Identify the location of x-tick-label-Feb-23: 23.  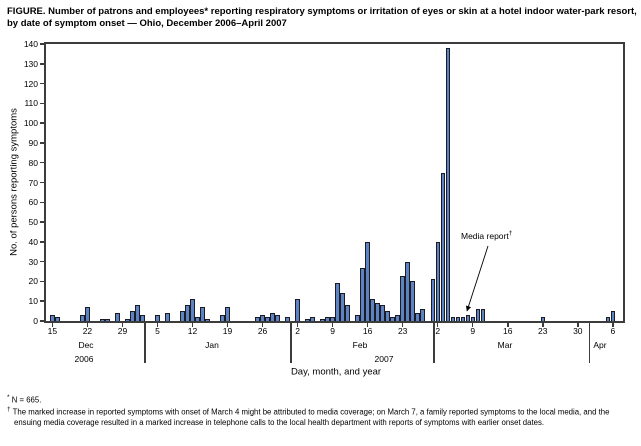
(402, 331).